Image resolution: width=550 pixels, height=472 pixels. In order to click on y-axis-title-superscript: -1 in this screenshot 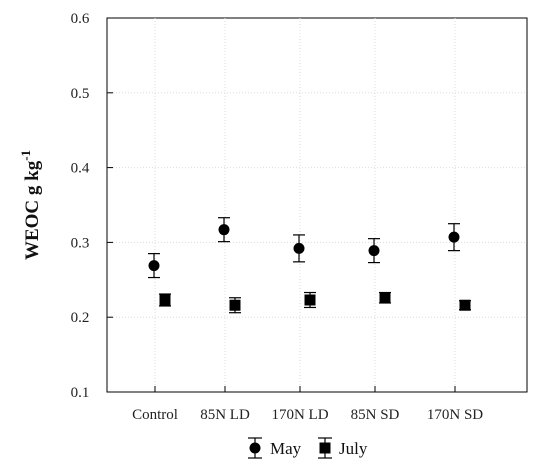, I will do `click(25, 155)`.